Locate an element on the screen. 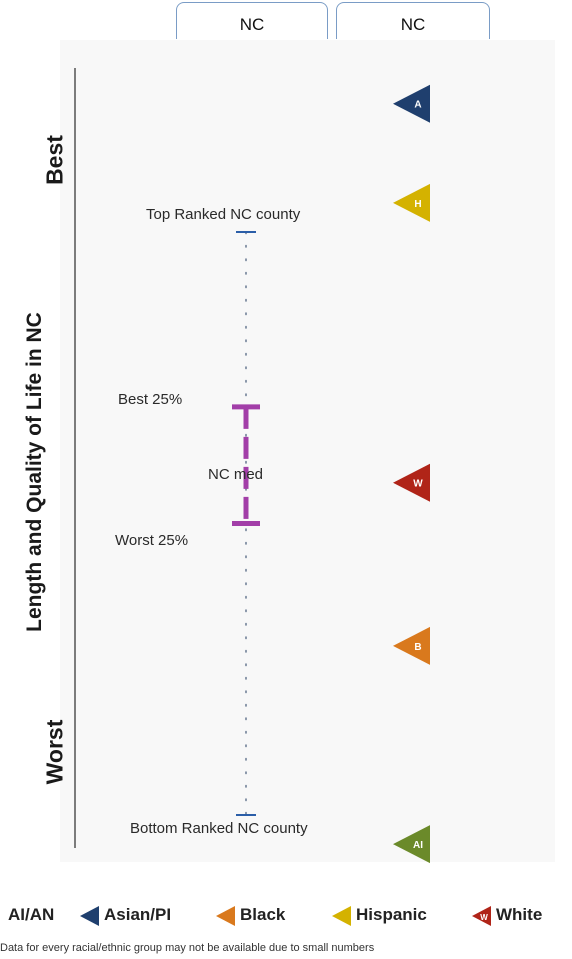  marker-letter: A is located at coordinates (417, 105).